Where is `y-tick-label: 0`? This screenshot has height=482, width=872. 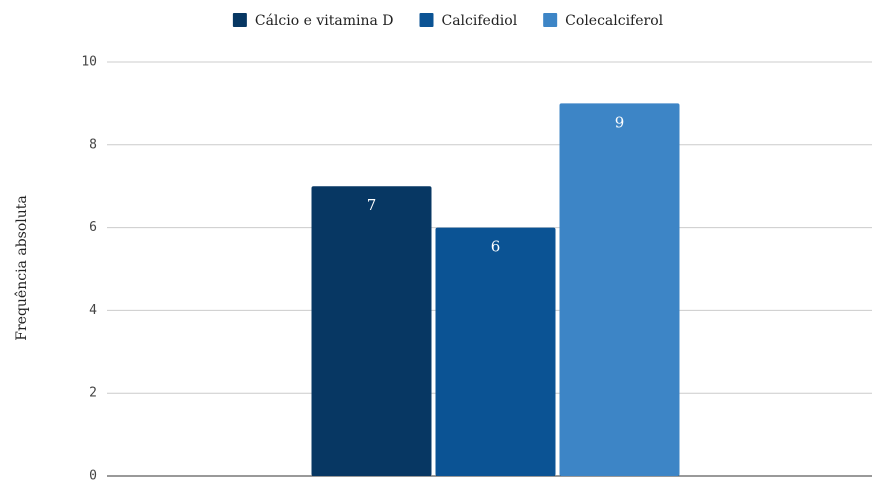
y-tick-label: 0 is located at coordinates (93, 475).